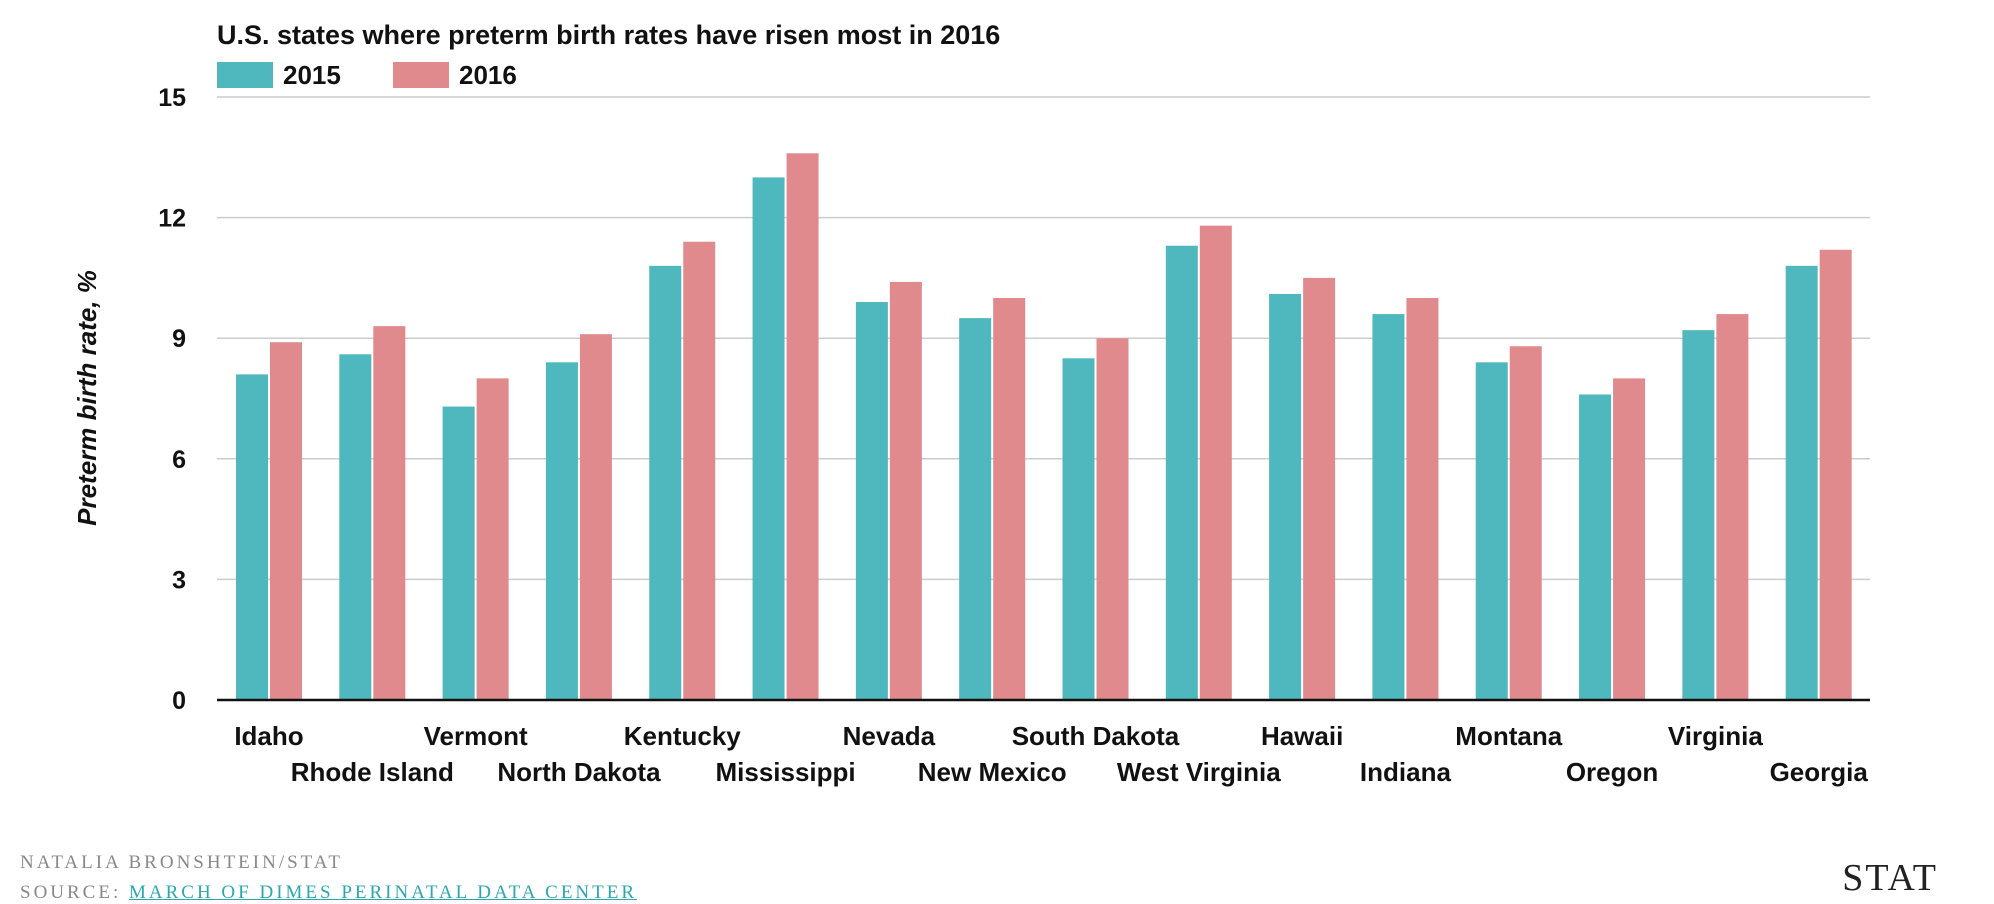 The image size is (1994, 904). What do you see at coordinates (1009, 499) in the screenshot?
I see `bar-new-mexico-2016` at bounding box center [1009, 499].